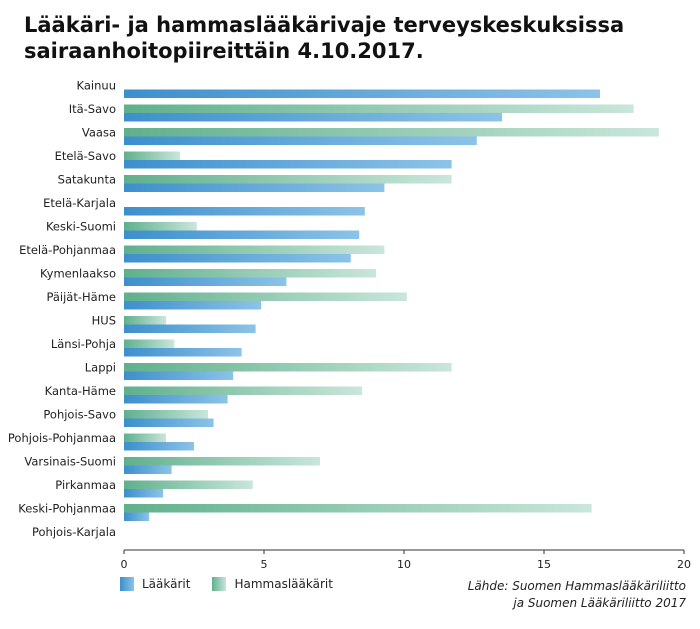  I want to click on x-tick-label-0: 0, so click(124, 564).